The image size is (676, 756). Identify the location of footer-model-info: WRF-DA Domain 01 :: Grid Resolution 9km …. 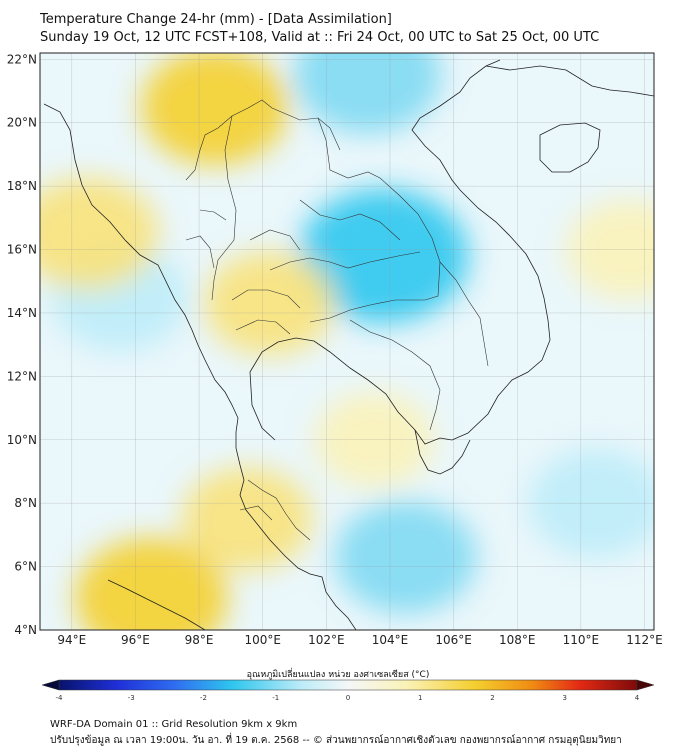
(174, 724).